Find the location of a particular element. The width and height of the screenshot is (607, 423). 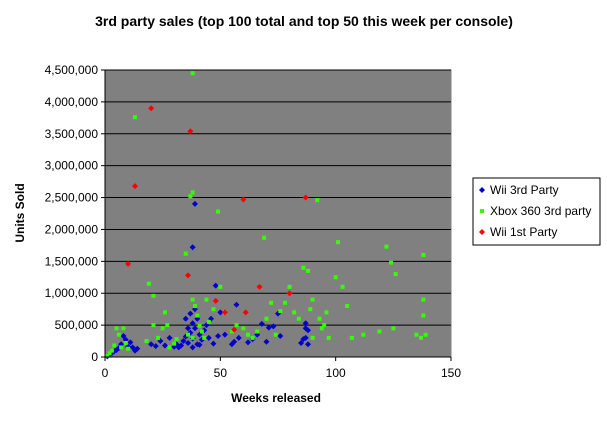

y-tick-label: 1,500,000 is located at coordinates (72, 261).